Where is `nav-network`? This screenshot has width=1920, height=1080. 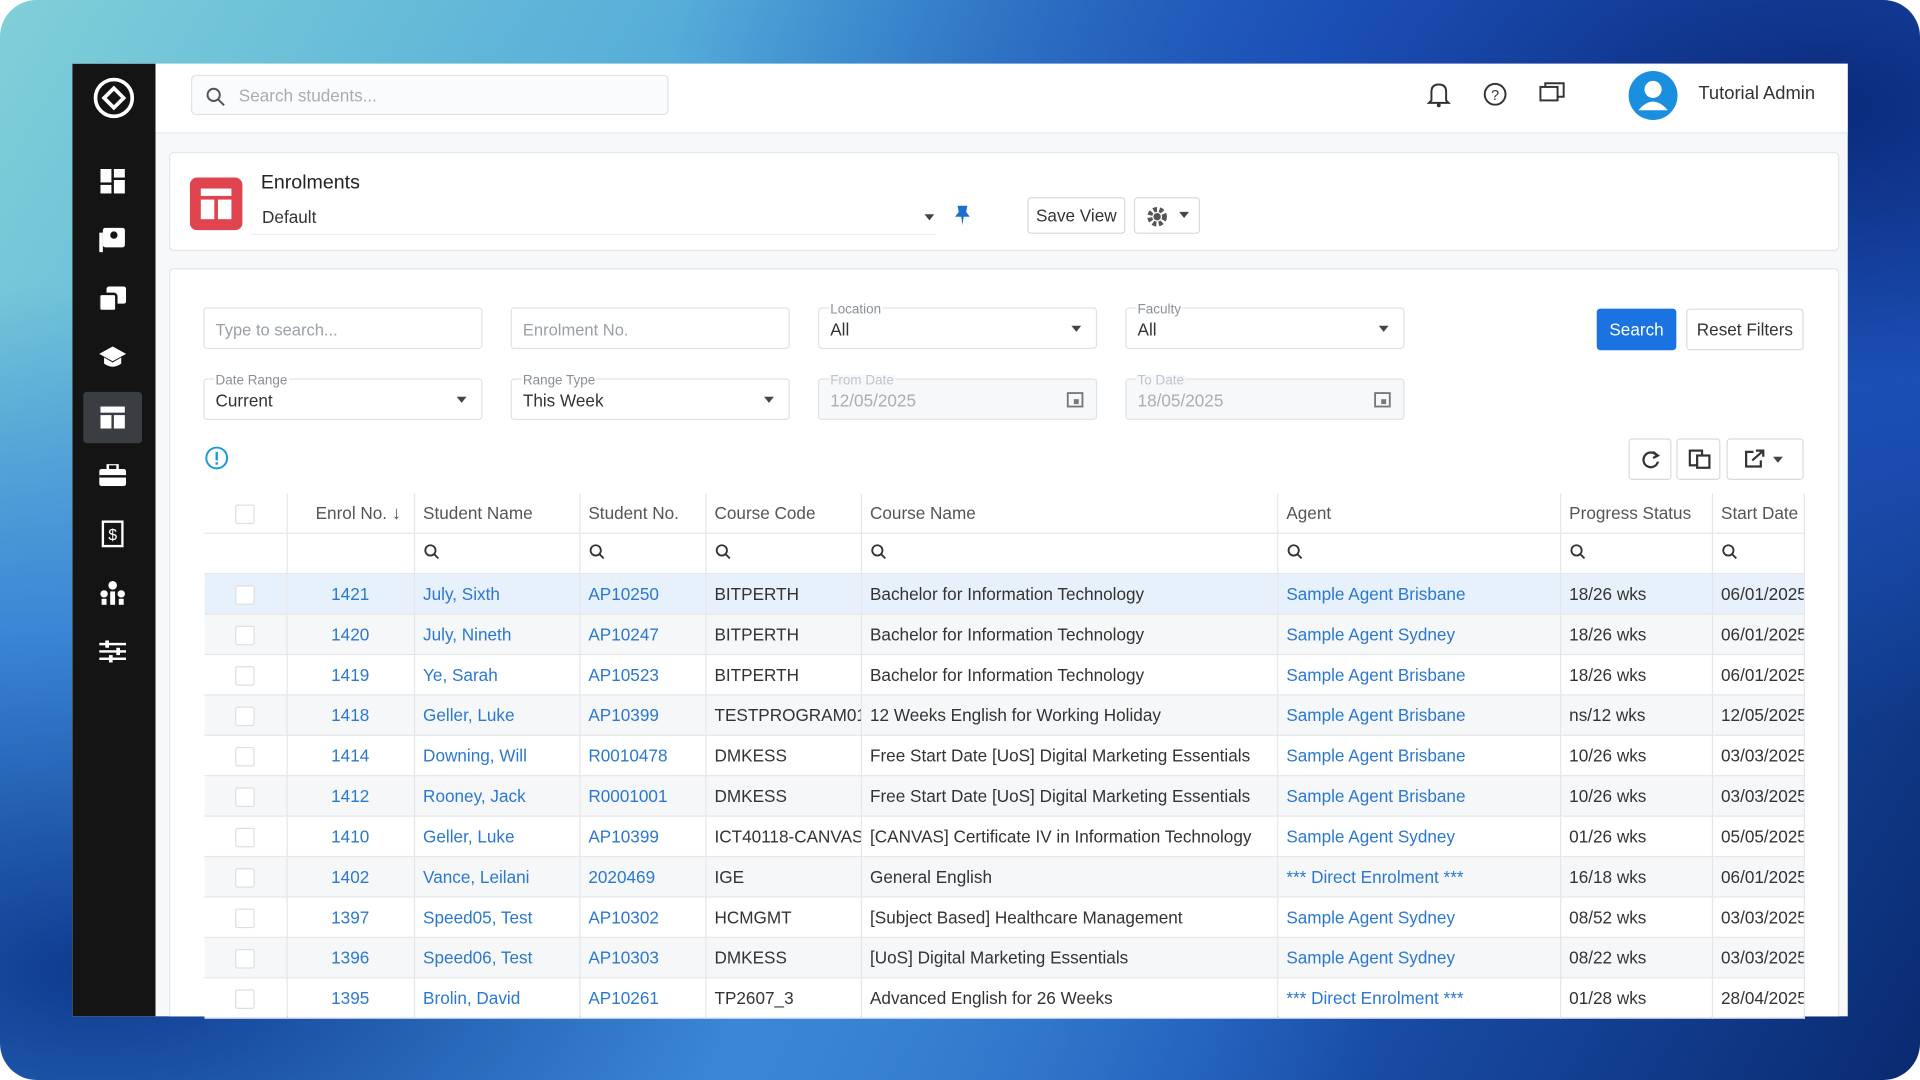 nav-network is located at coordinates (112, 592).